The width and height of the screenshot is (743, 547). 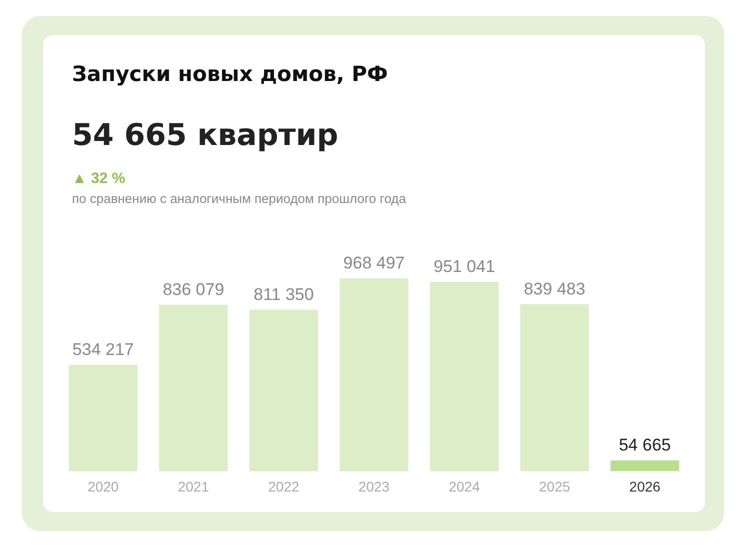 I want to click on chart-title: Запуски новых домов, РФ, so click(x=230, y=74).